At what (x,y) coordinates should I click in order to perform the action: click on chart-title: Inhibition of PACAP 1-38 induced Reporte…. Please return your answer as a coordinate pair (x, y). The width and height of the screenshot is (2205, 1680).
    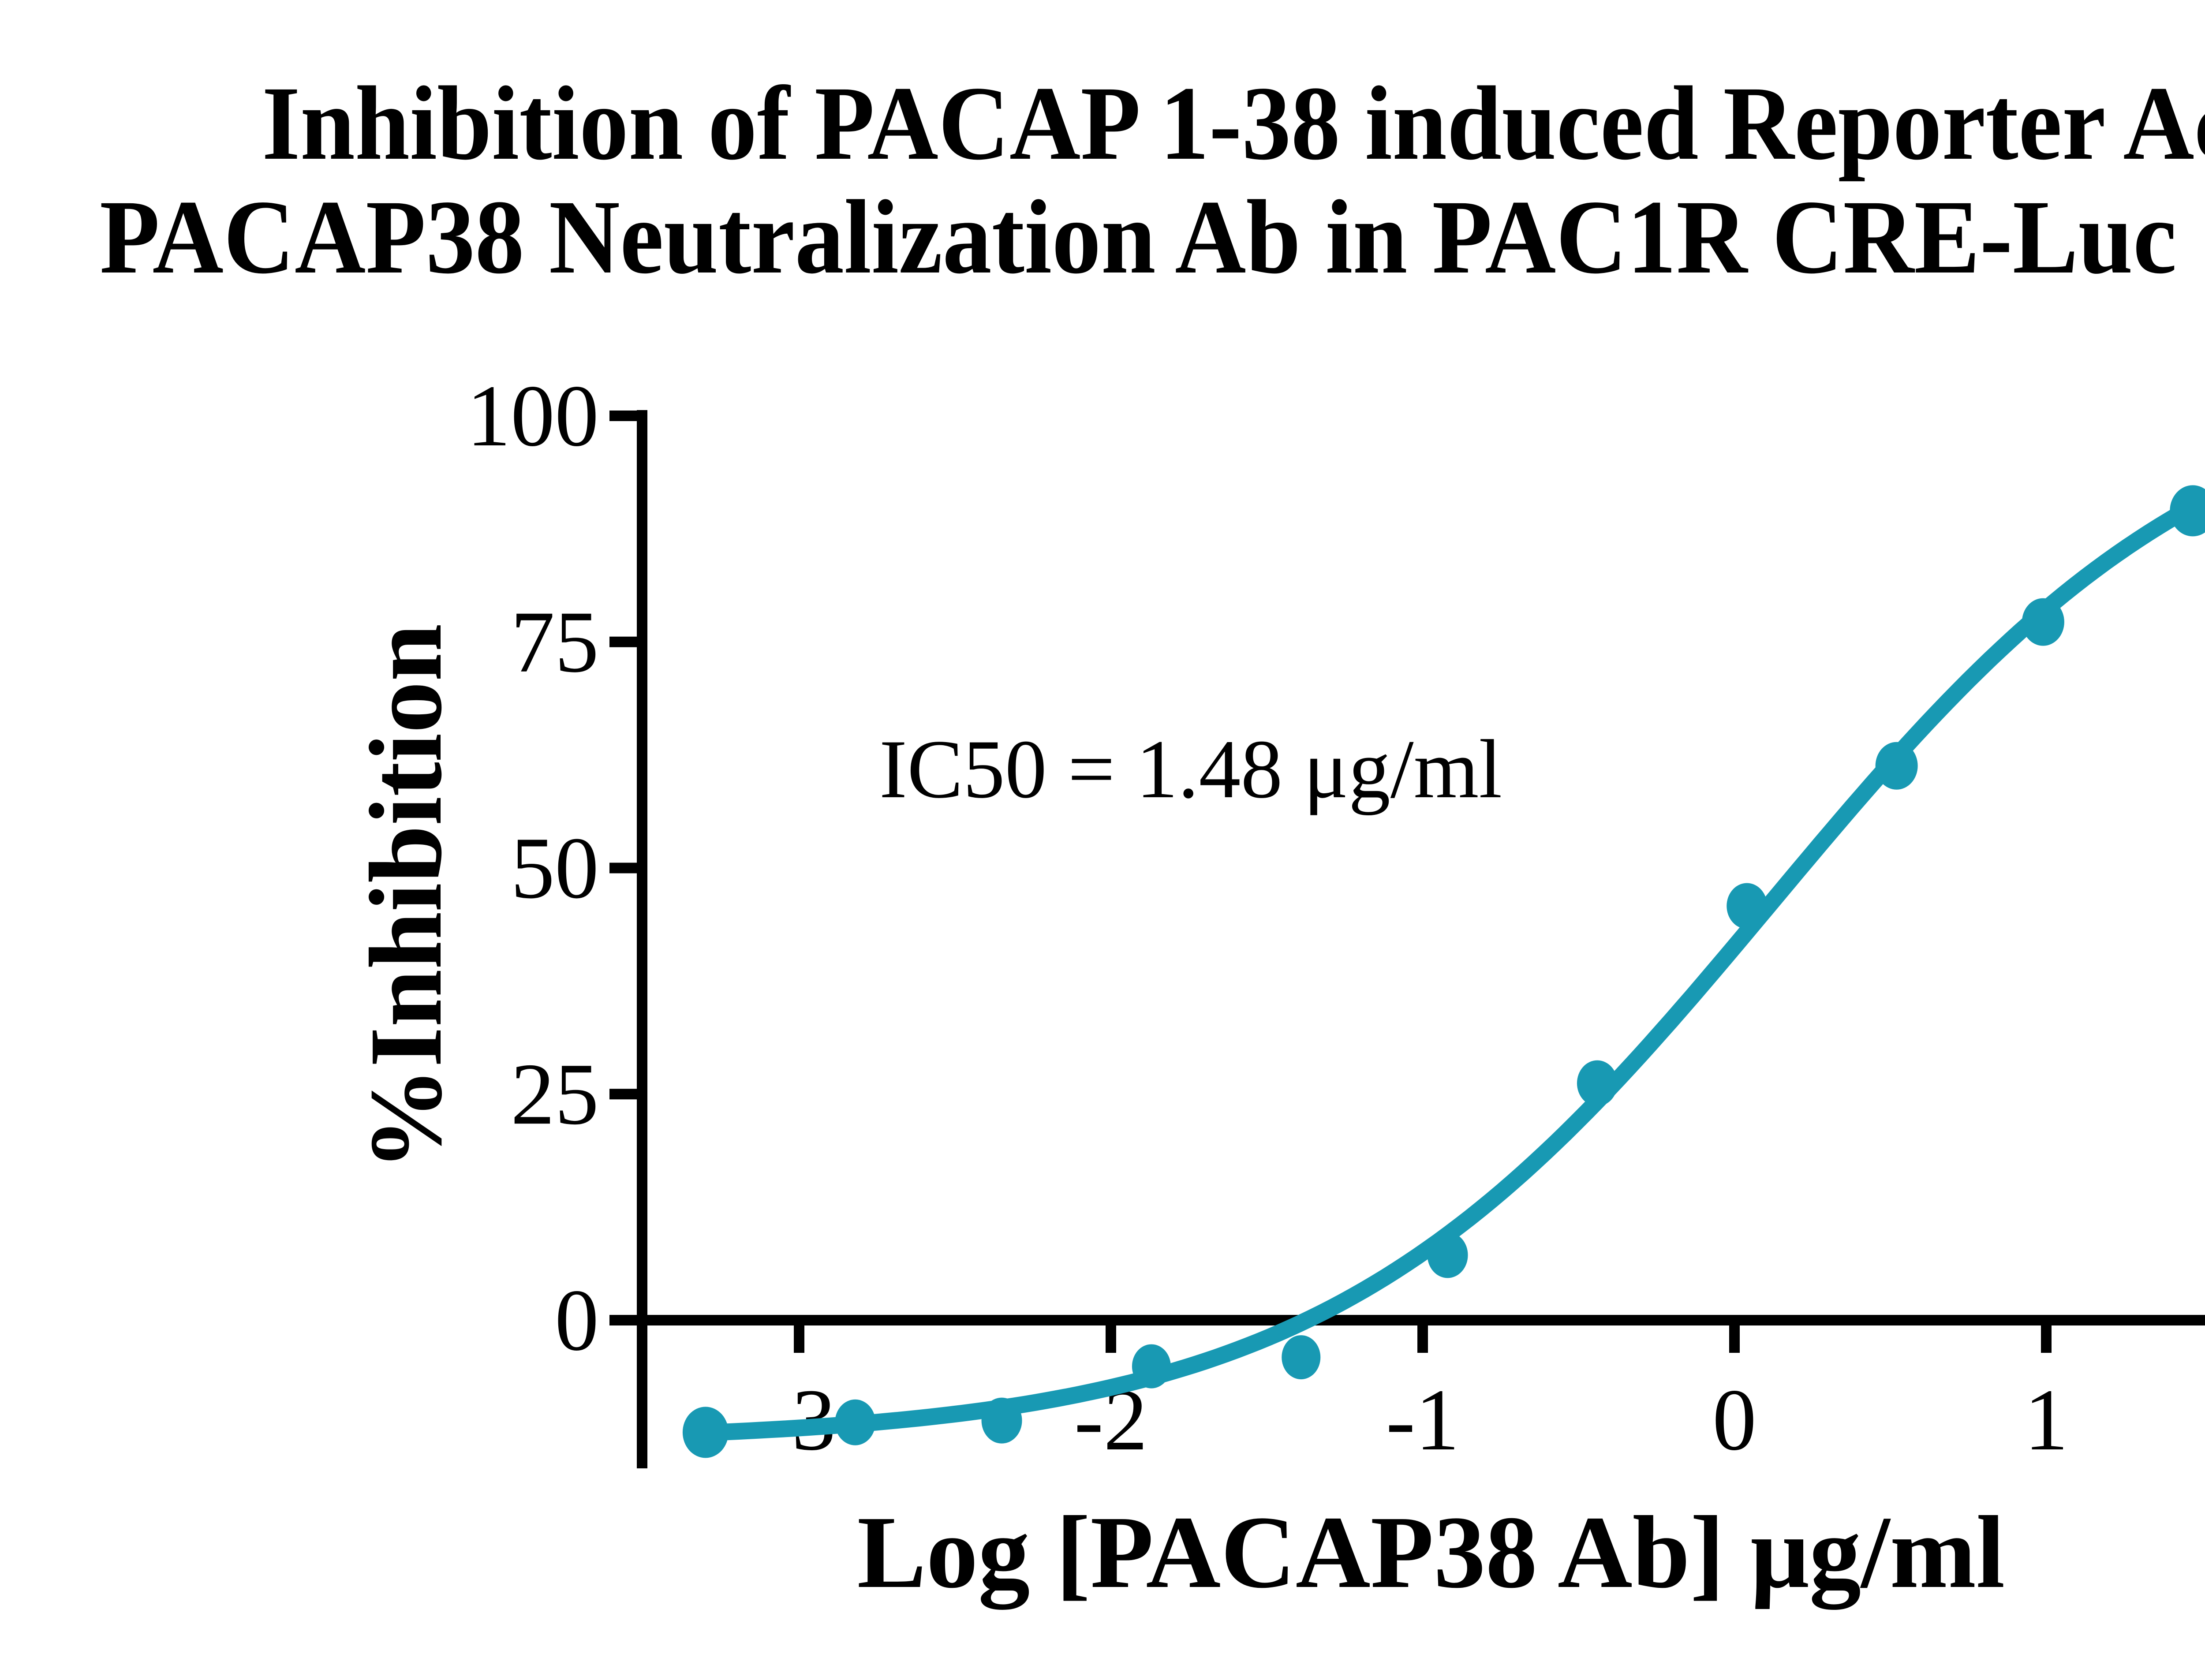
    Looking at the image, I should click on (1152, 180).